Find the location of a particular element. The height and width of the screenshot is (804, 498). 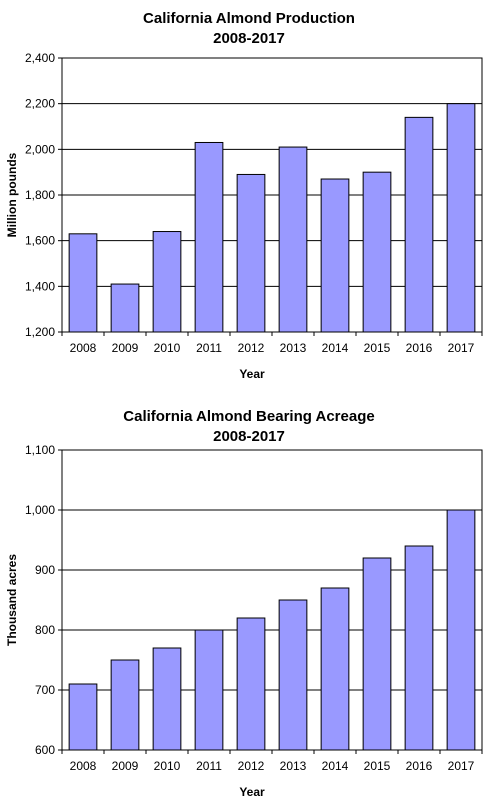

y-tick-label: 600 is located at coordinates (45, 750).